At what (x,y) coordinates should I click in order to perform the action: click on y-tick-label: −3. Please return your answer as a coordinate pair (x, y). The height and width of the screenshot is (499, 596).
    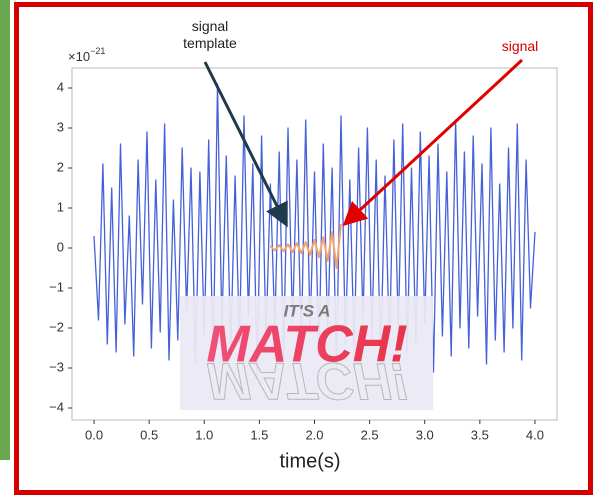
    Looking at the image, I should click on (56, 366).